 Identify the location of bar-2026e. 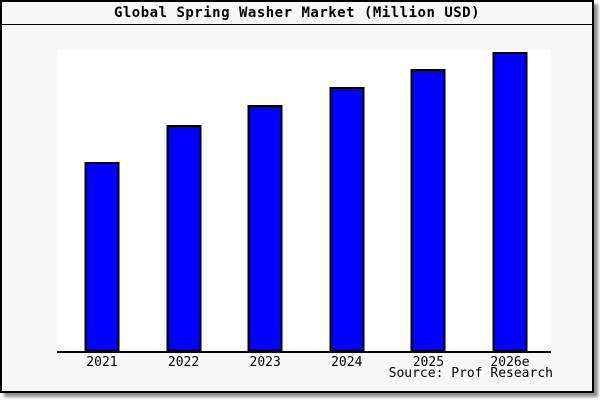
(510, 201).